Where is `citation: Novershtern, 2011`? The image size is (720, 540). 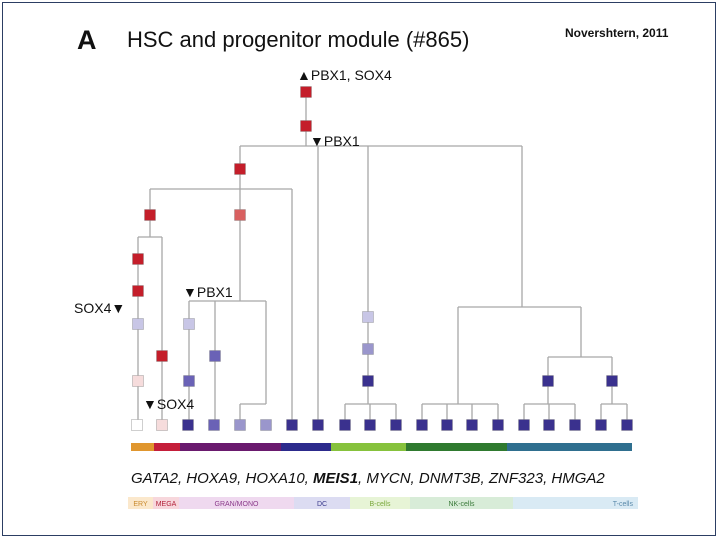
citation: Novershtern, 2011 is located at coordinates (617, 33).